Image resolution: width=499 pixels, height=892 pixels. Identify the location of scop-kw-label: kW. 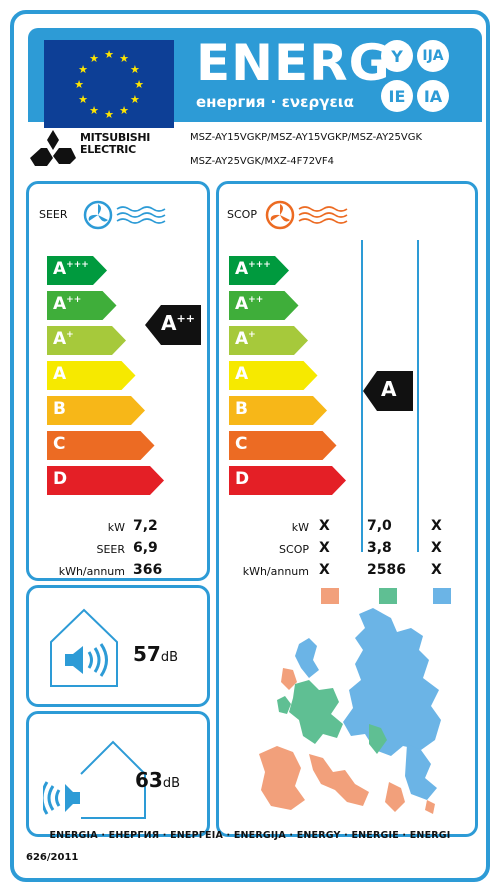
(300, 527).